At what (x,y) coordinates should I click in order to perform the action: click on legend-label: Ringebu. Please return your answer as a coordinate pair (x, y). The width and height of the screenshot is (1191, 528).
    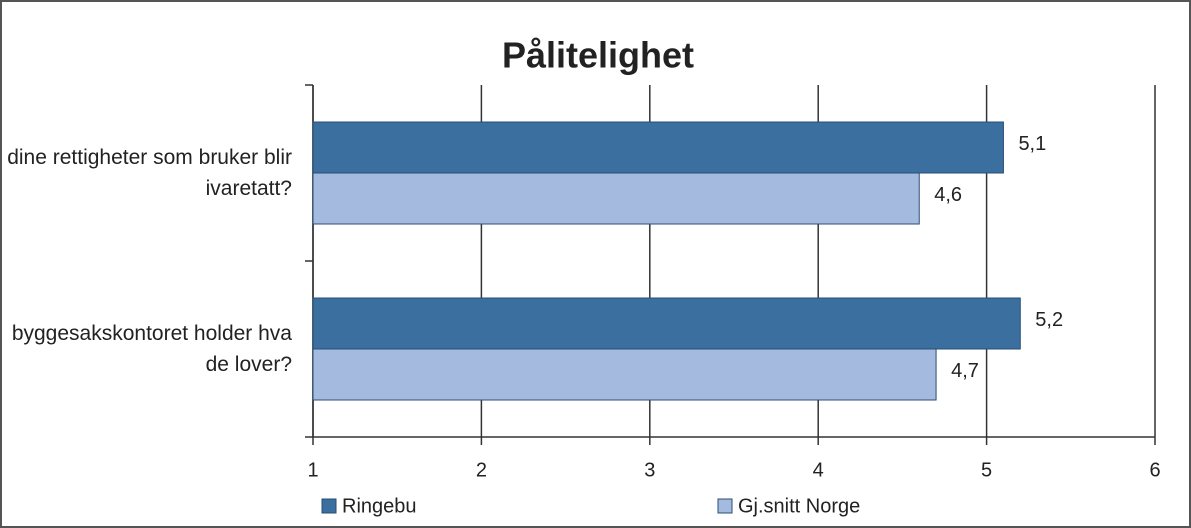
    Looking at the image, I should click on (379, 506).